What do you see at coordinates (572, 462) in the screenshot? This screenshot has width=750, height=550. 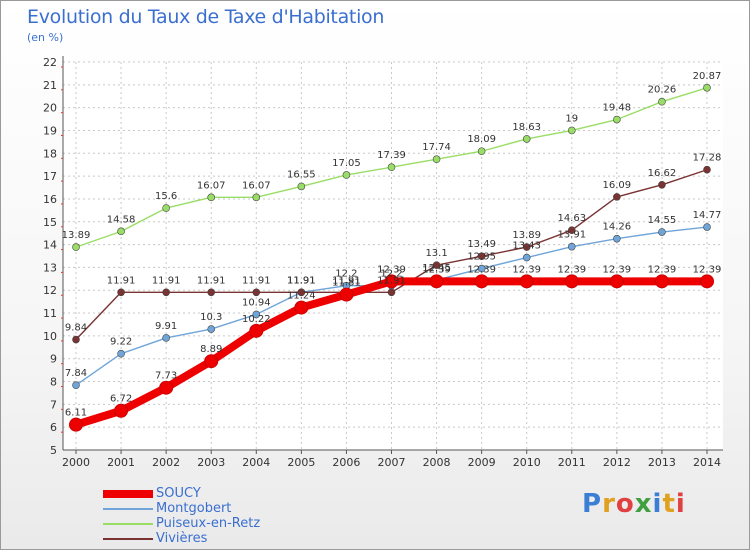 I see `x-tick-label: 2011` at bounding box center [572, 462].